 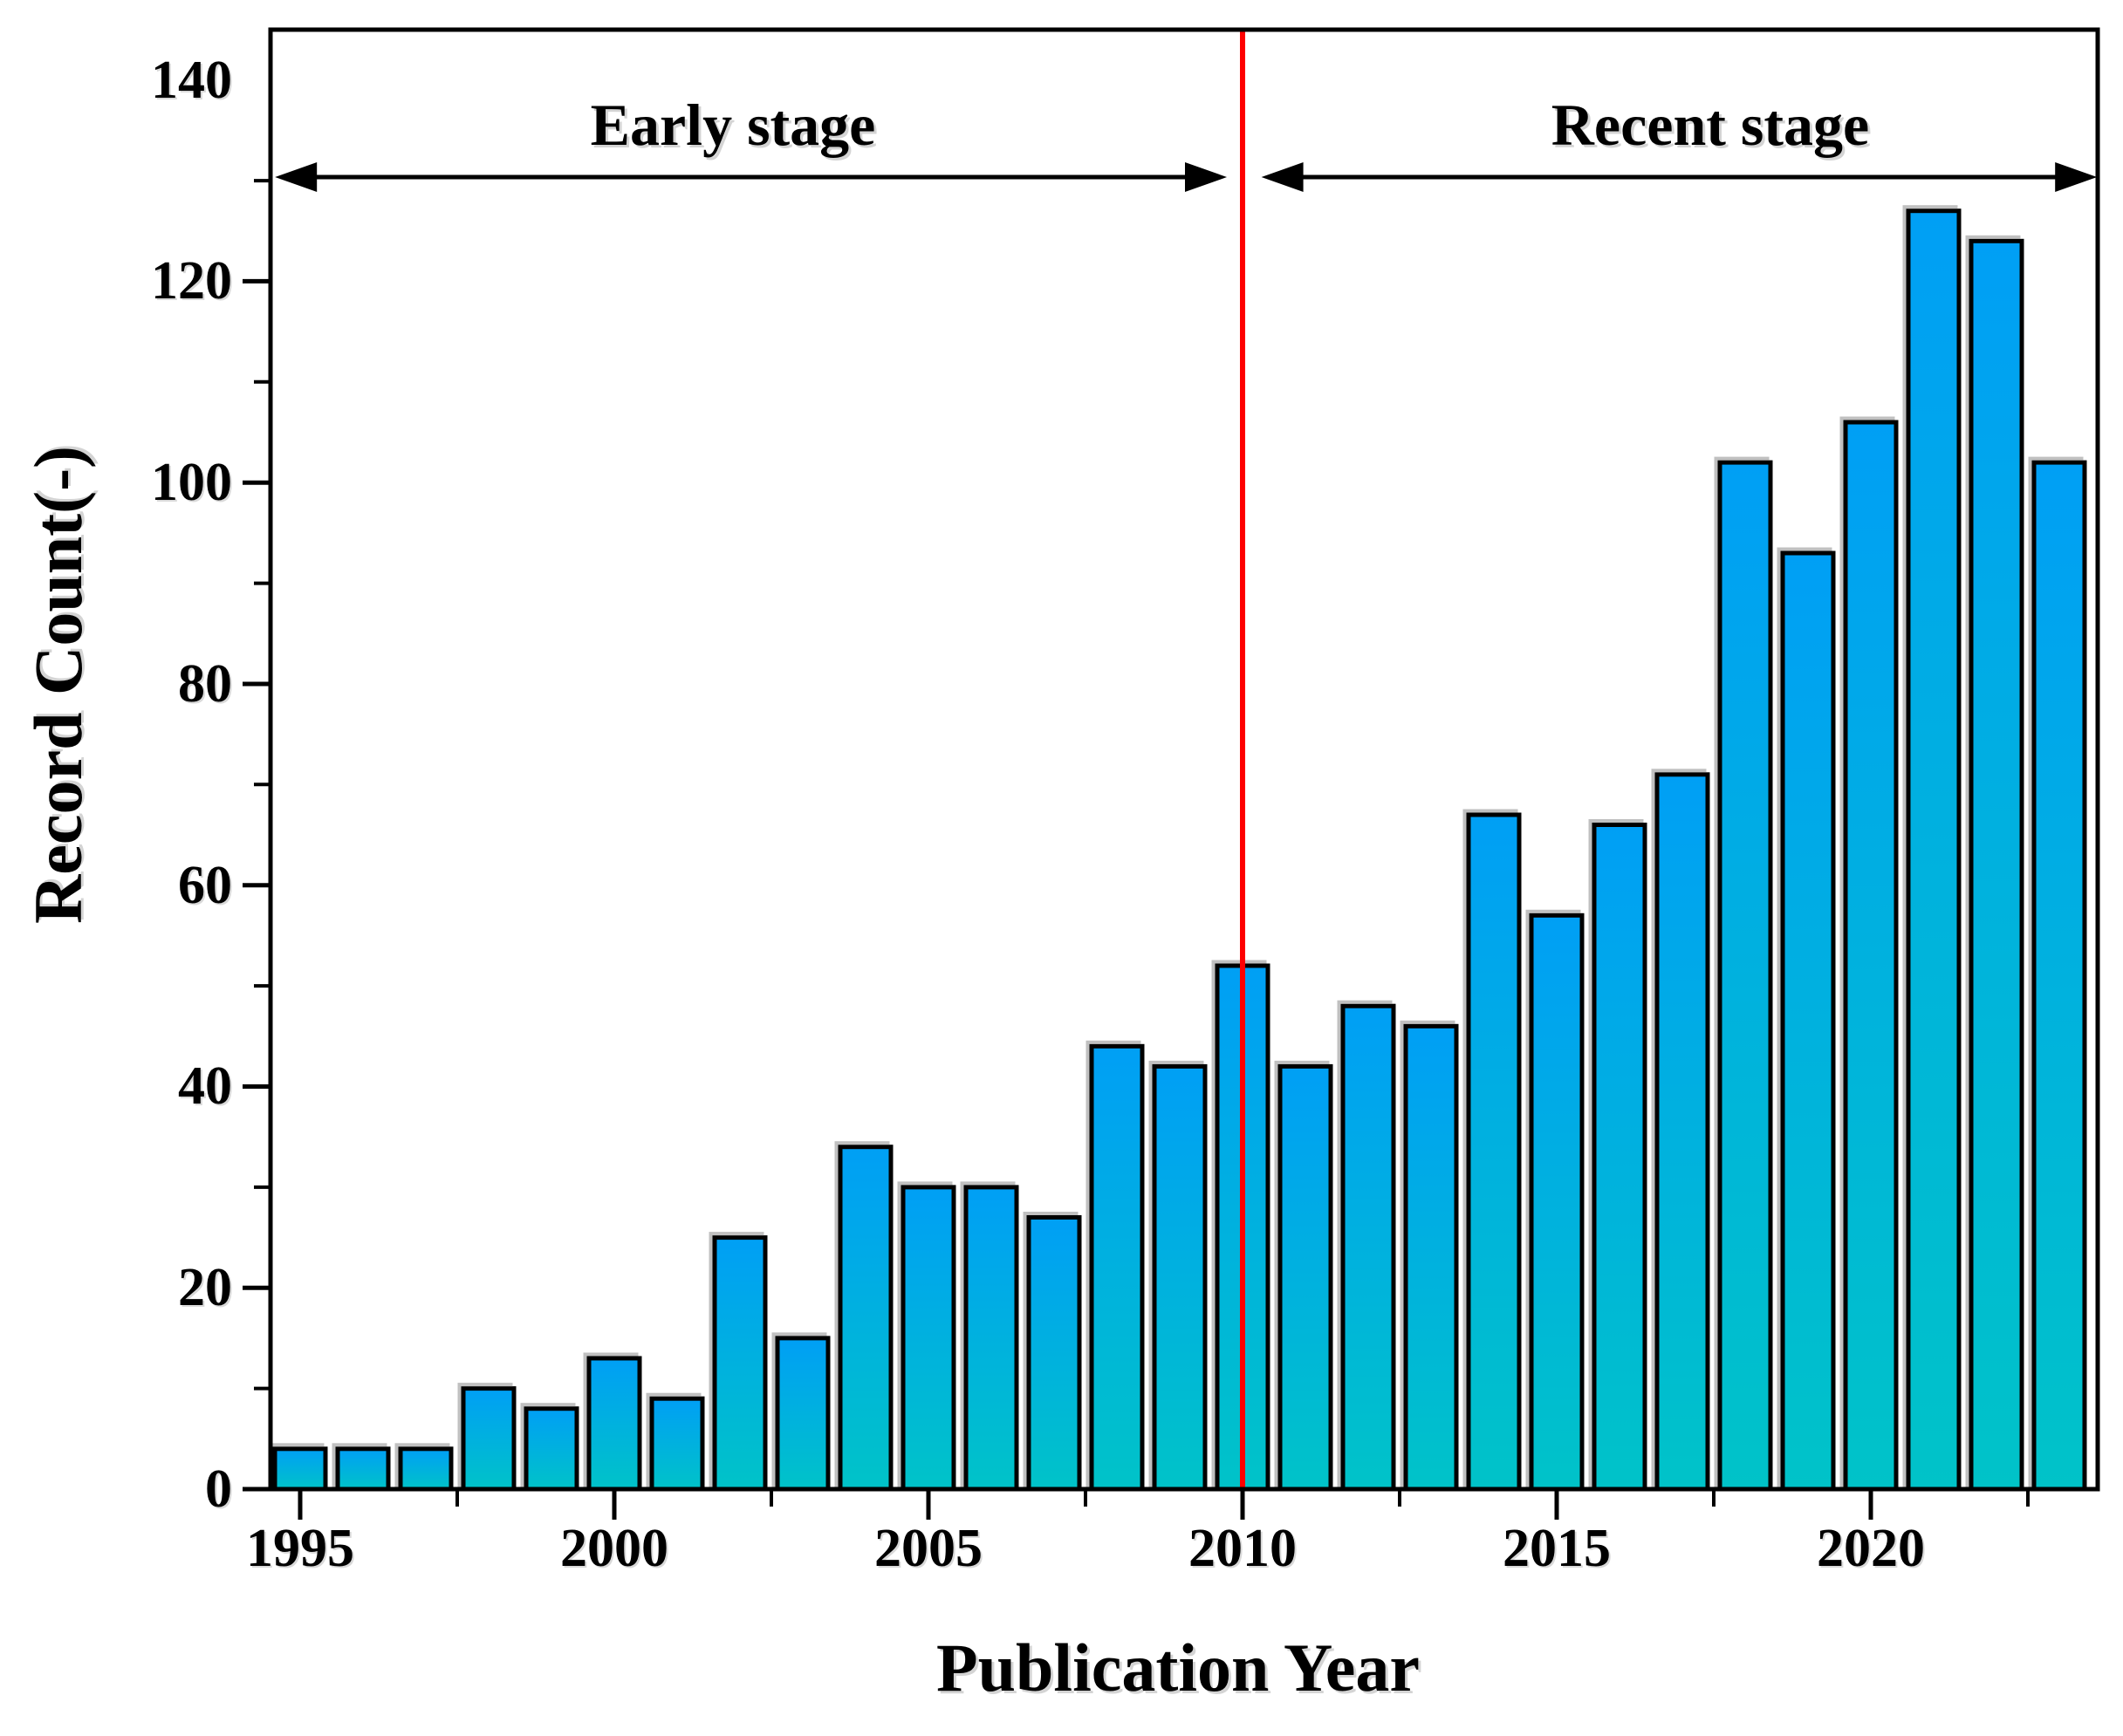 What do you see at coordinates (803, 1414) in the screenshot?
I see `bar-2003` at bounding box center [803, 1414].